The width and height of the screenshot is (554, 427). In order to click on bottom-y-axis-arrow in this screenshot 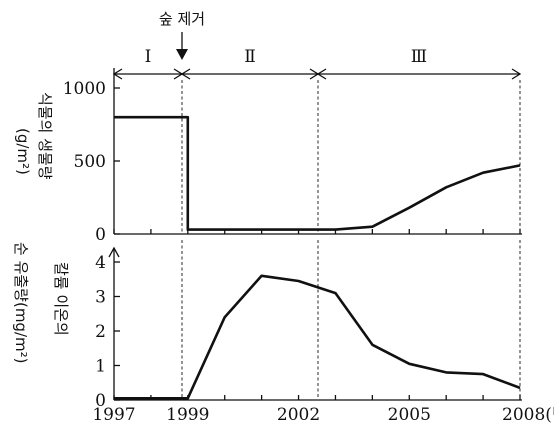, I will do `click(114, 252)`.